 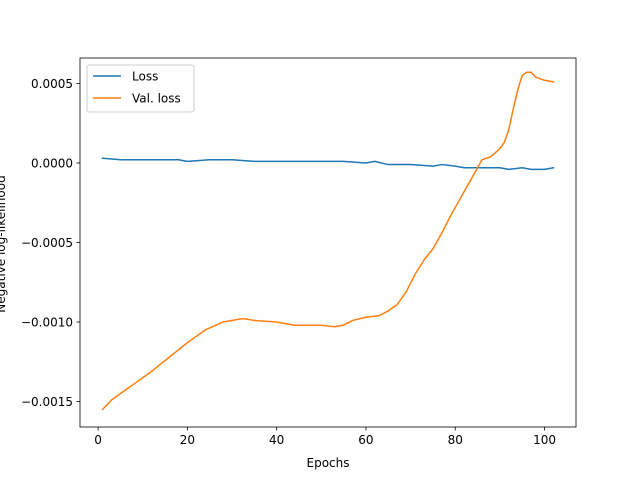 What do you see at coordinates (544, 440) in the screenshot?
I see `x-tick-label: 100` at bounding box center [544, 440].